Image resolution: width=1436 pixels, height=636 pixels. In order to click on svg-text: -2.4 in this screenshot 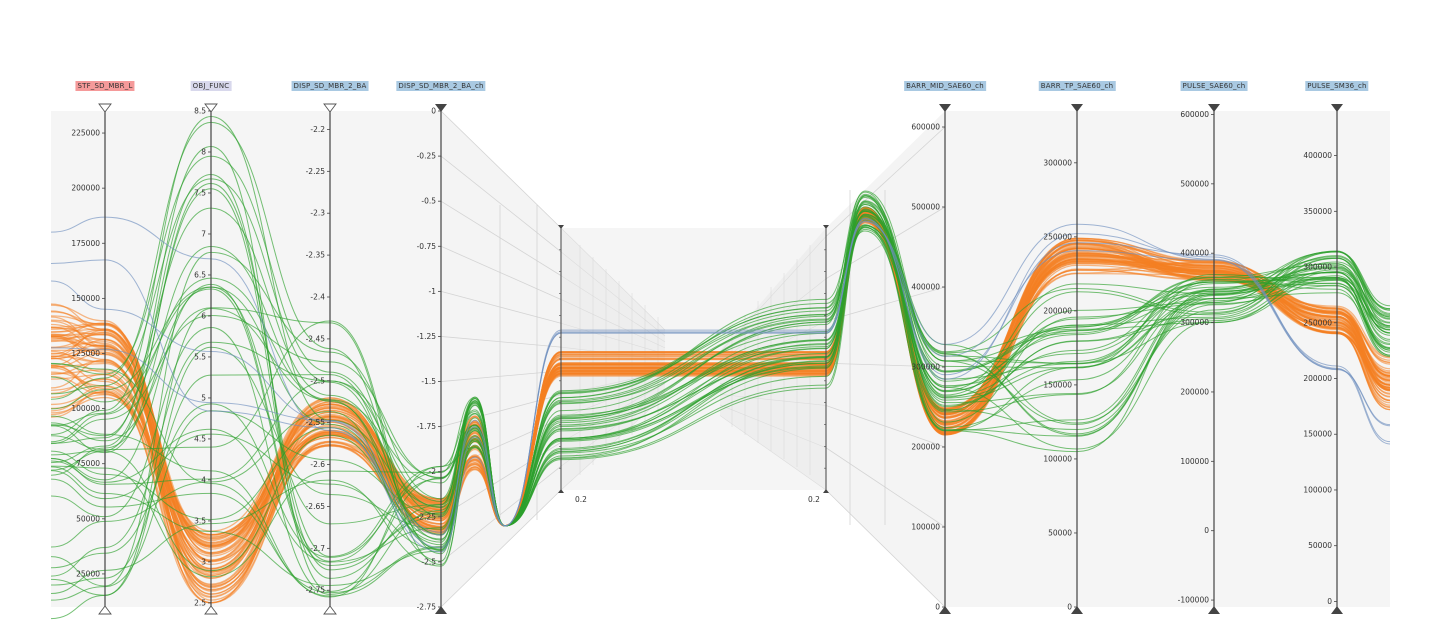, I will do `click(317, 297)`.